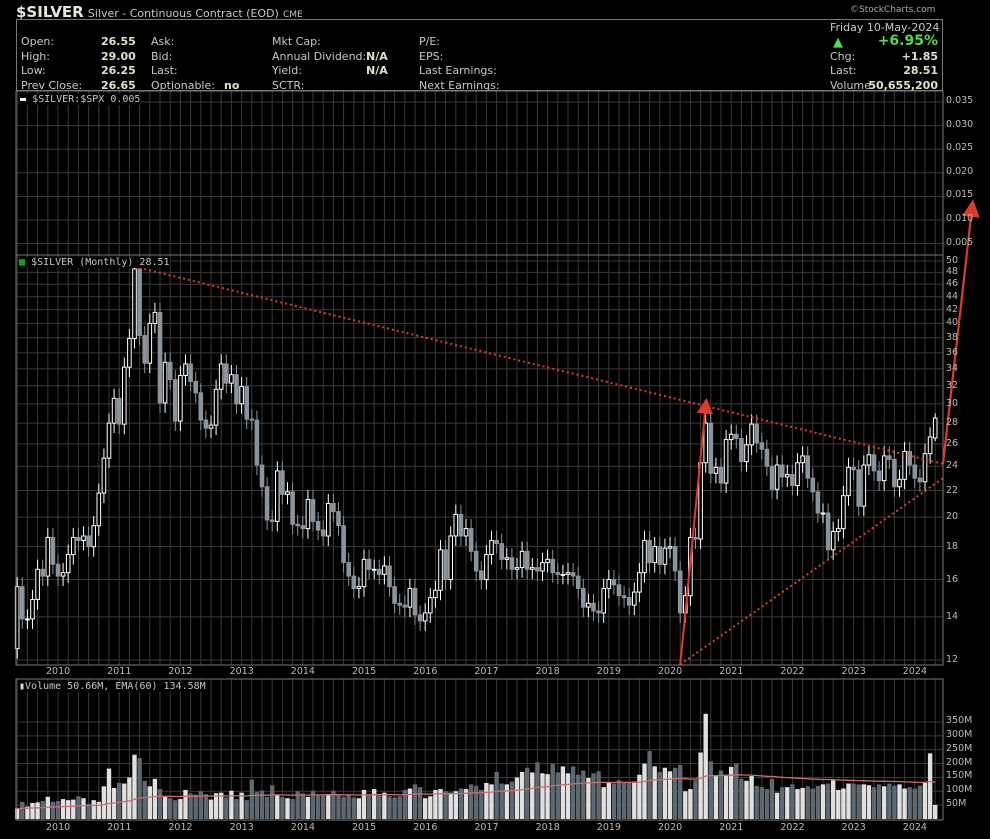 The width and height of the screenshot is (990, 839). I want to click on symbol: $SILVER, so click(50, 12).